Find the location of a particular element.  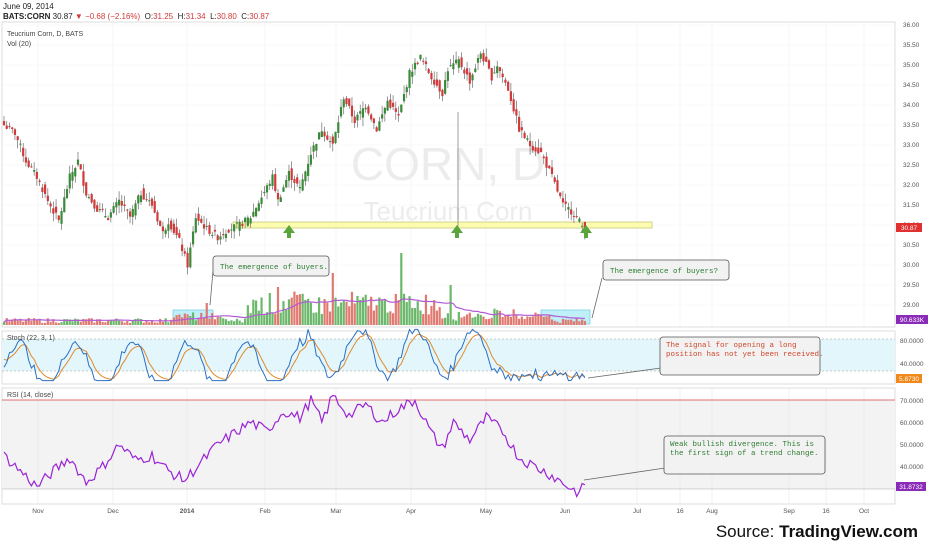

stoch-d-line is located at coordinates (294, 357).